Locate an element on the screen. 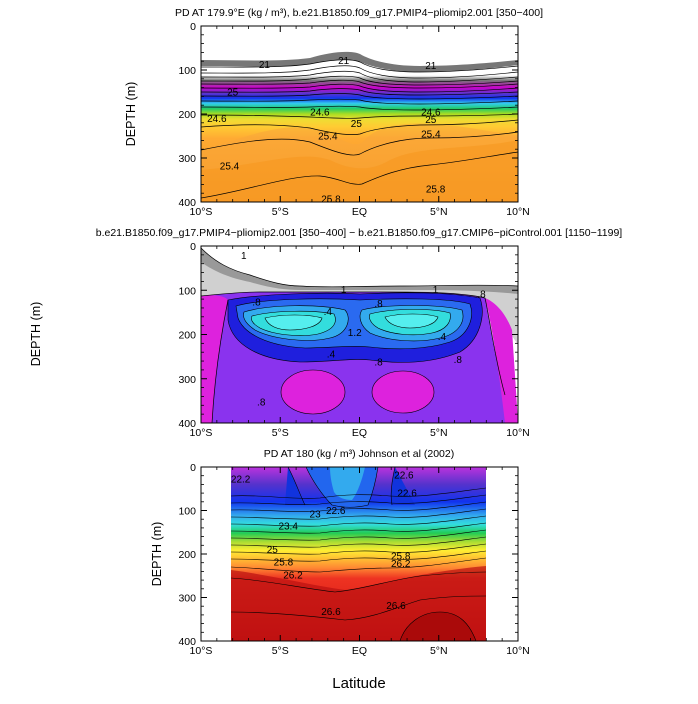  panel2-ylabel: DEPTH (m) is located at coordinates (36, 334).